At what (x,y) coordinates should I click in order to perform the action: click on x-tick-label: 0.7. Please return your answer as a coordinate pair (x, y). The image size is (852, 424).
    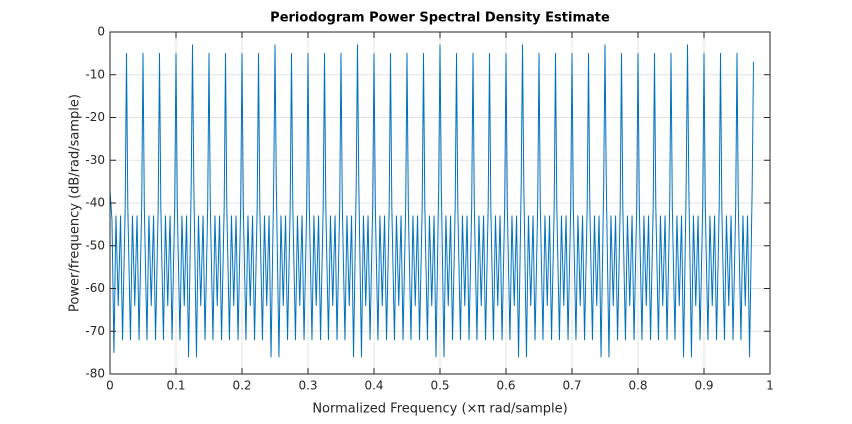
    Looking at the image, I should click on (571, 386).